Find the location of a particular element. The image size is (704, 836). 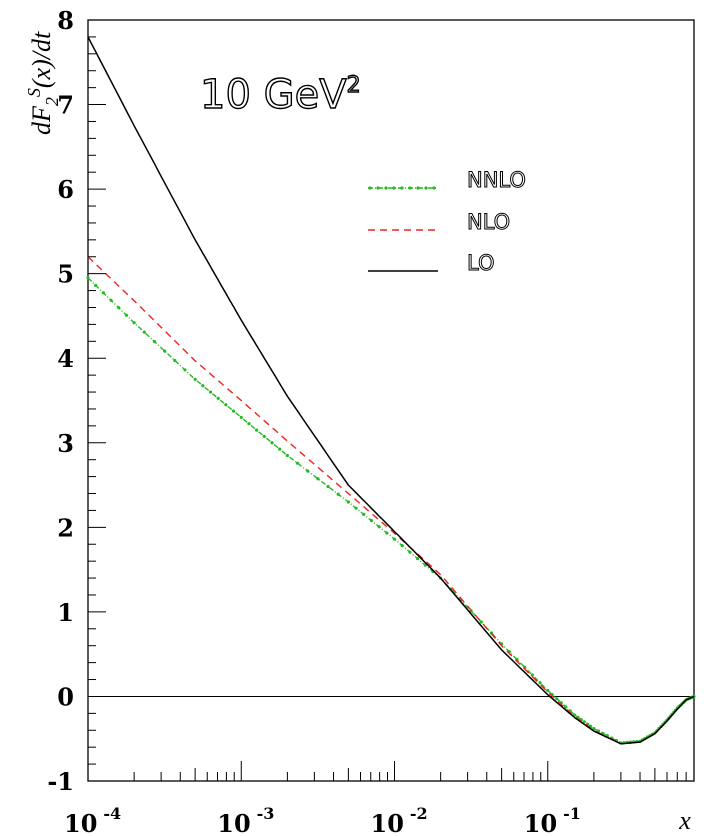

y-tick-label: 7 is located at coordinates (65, 105).